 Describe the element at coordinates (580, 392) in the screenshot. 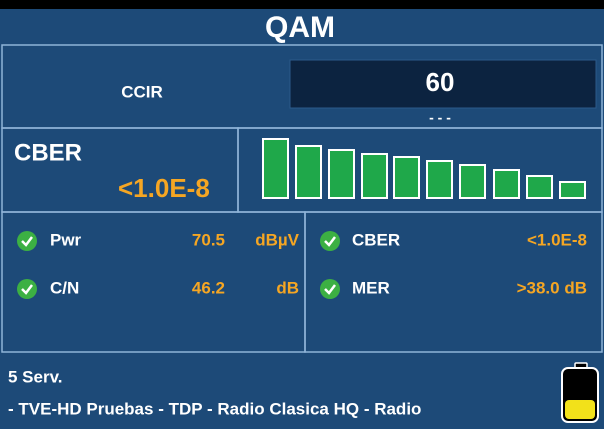

I see `battery-icon` at that location.